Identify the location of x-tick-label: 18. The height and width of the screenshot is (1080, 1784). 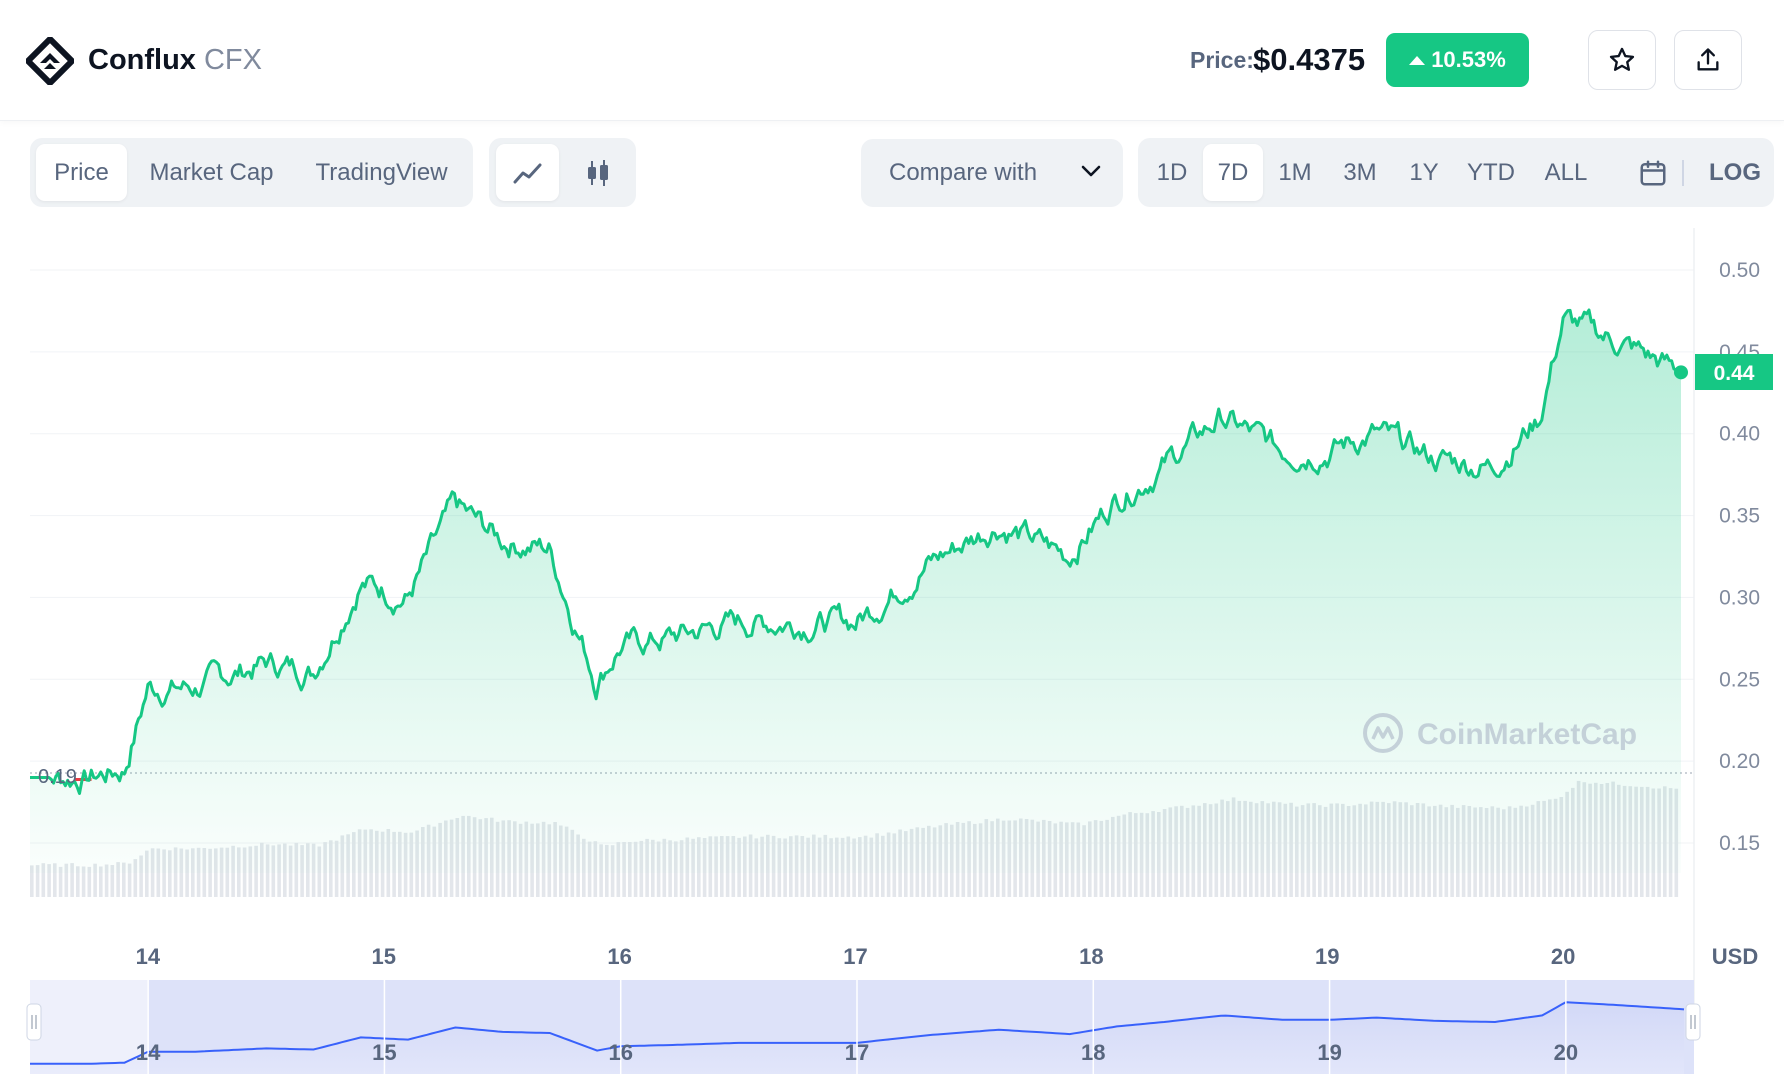
(1091, 956).